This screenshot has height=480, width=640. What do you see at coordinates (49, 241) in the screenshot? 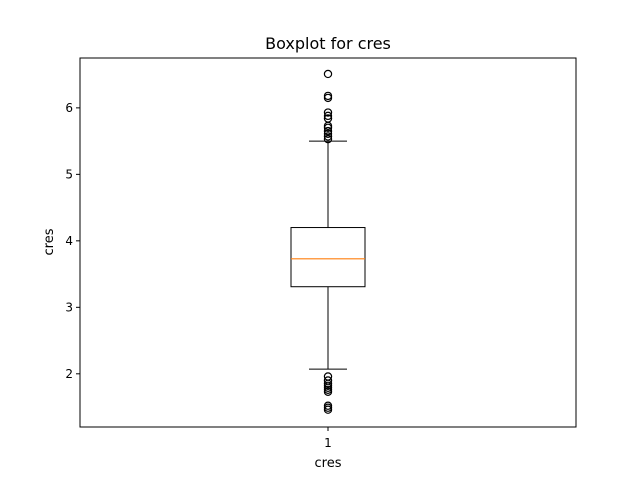
I see `y-axis-label: cres` at bounding box center [49, 241].